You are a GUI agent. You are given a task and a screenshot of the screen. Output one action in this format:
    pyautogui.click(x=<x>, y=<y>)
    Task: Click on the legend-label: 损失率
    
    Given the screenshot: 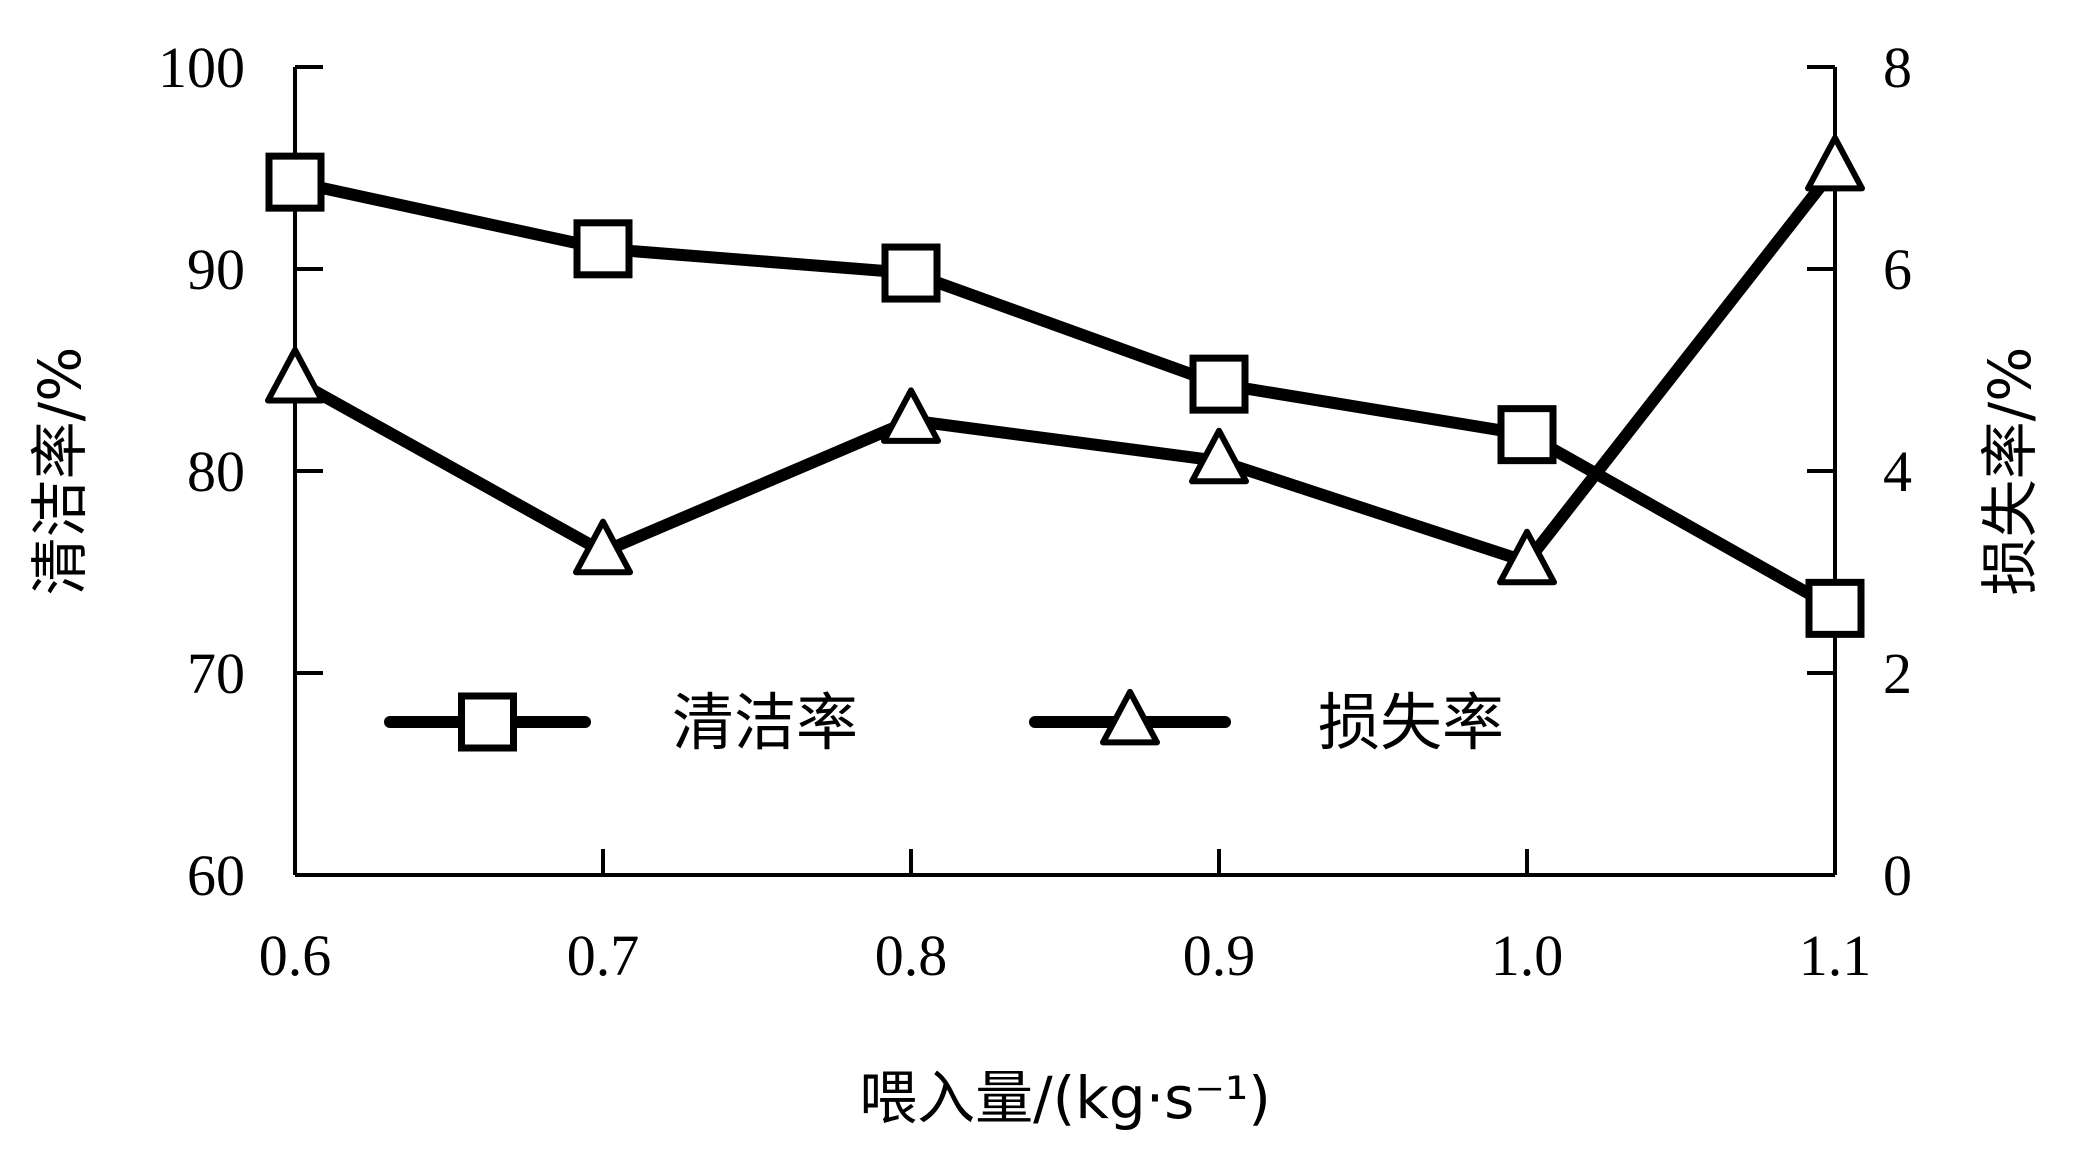 What is the action you would take?
    pyautogui.click(x=1411, y=722)
    